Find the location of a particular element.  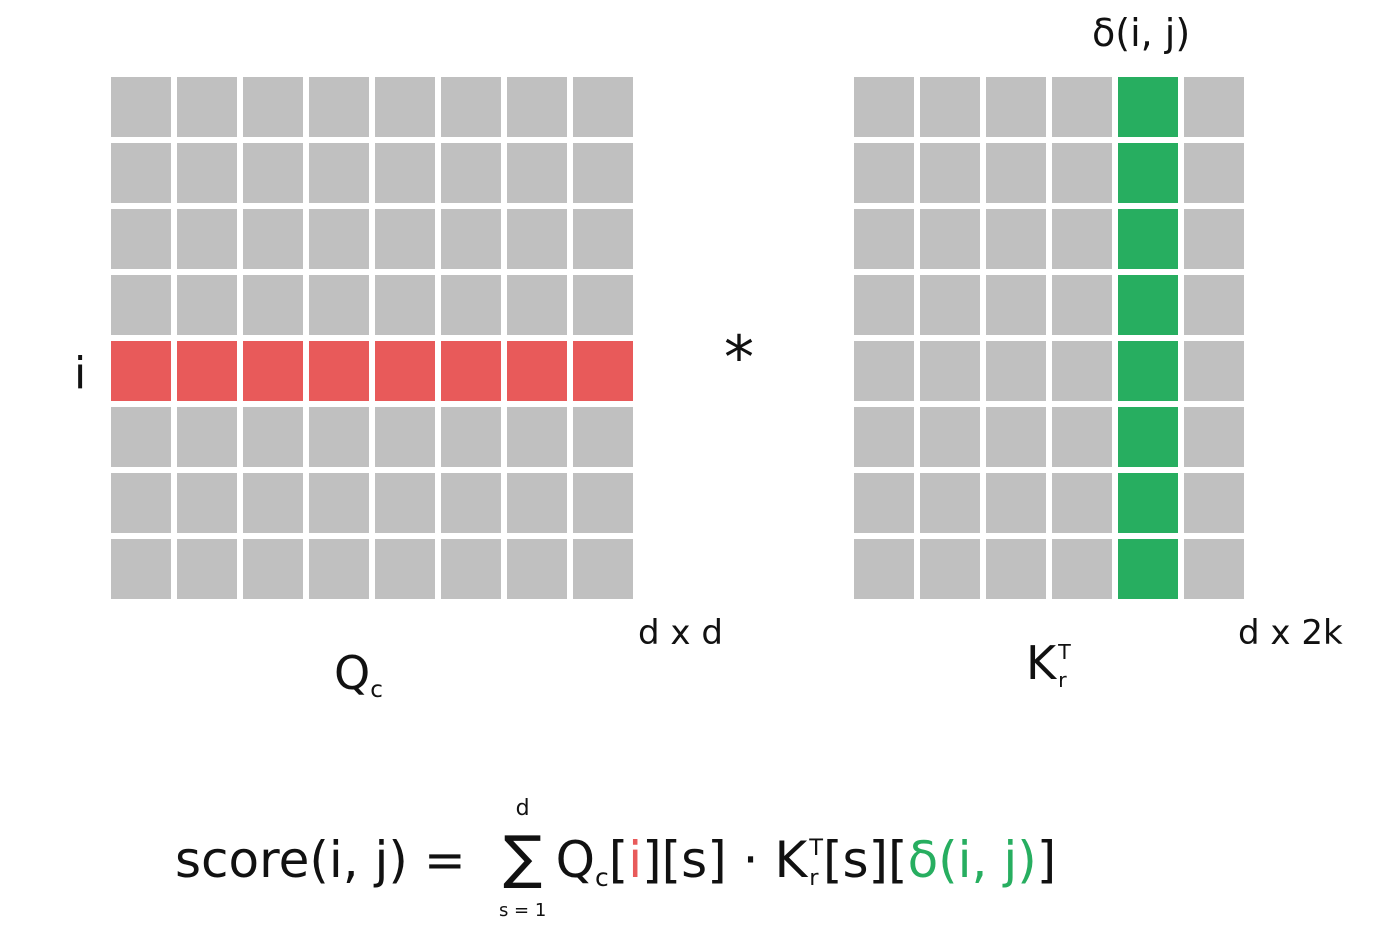

matrix-k-name-main: K is located at coordinates (1041, 663).